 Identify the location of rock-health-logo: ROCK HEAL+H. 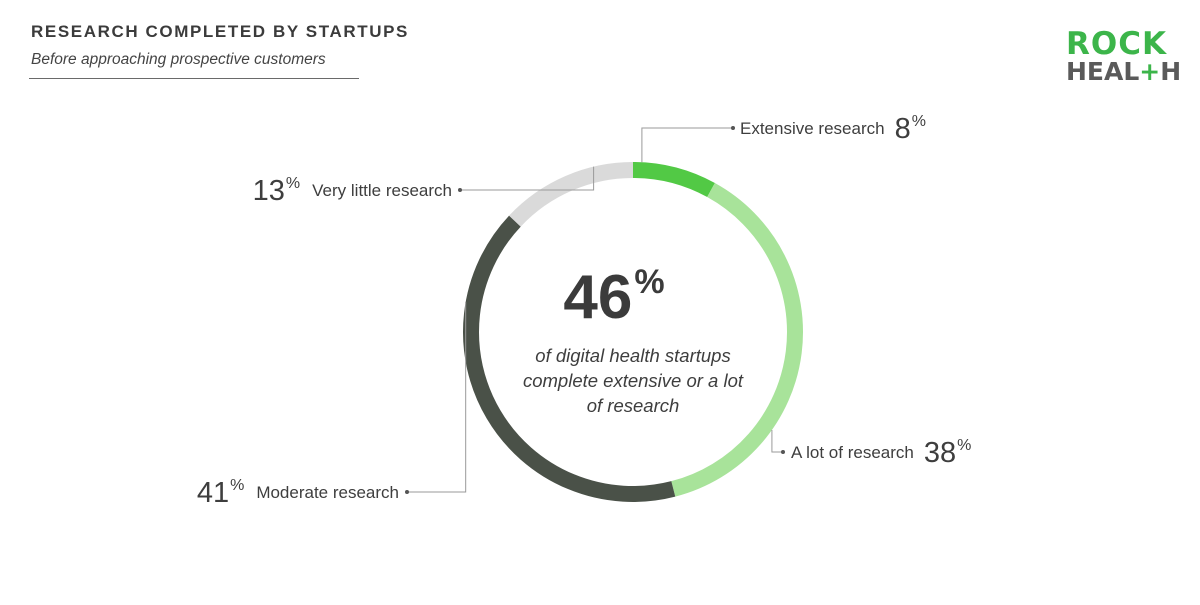
(1123, 56).